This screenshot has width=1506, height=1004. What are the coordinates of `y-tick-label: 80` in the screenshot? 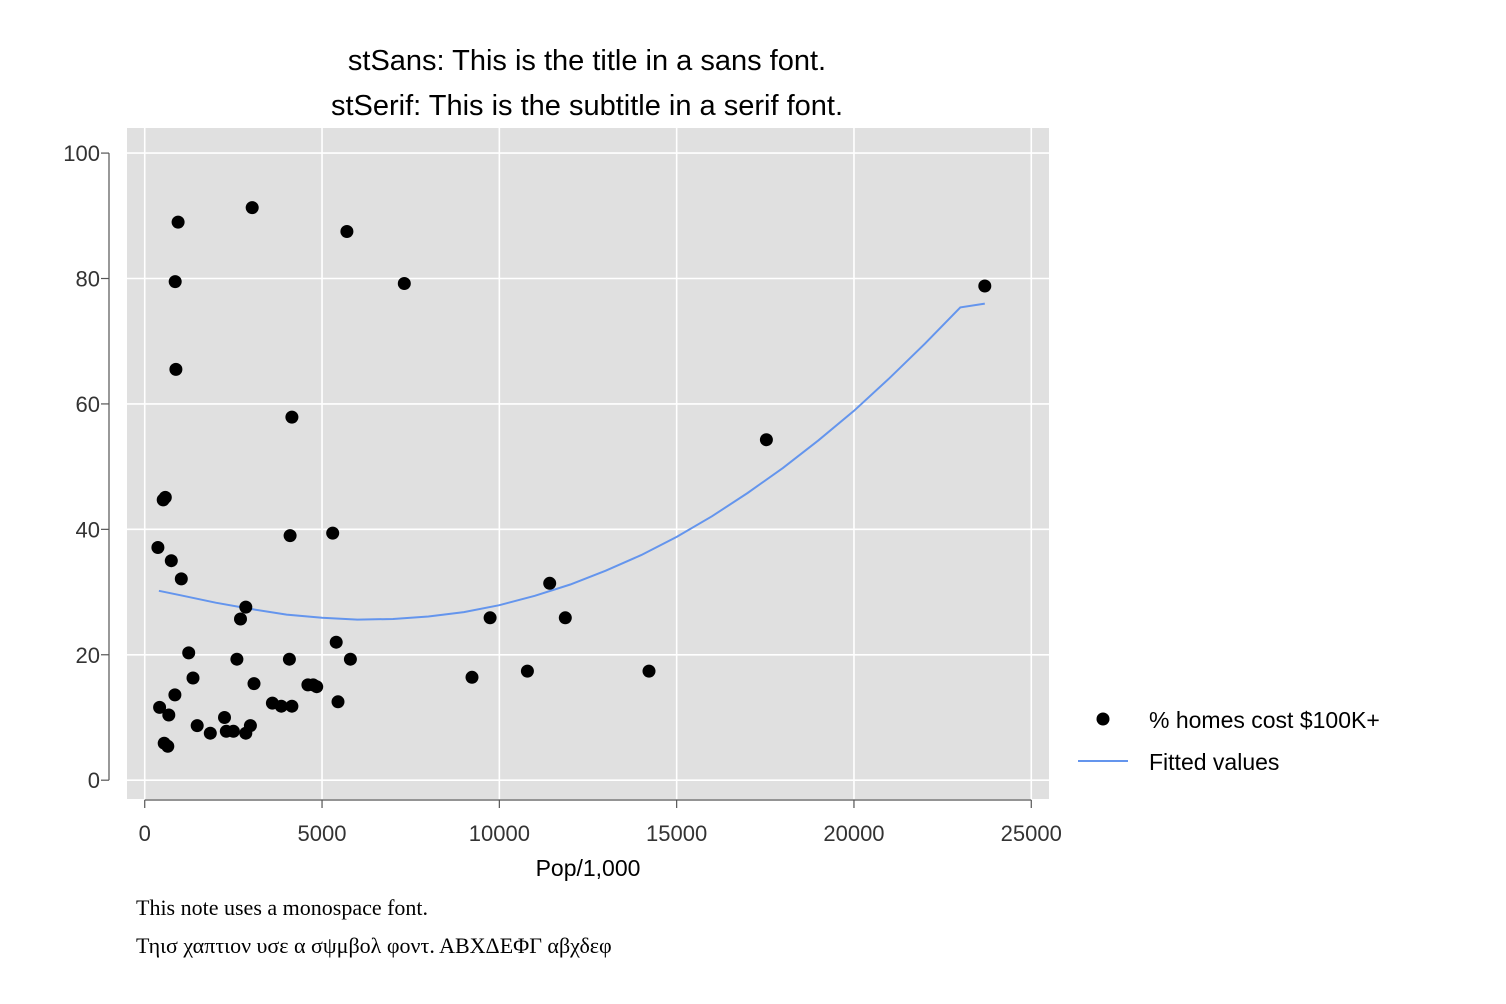 It's located at (88, 279).